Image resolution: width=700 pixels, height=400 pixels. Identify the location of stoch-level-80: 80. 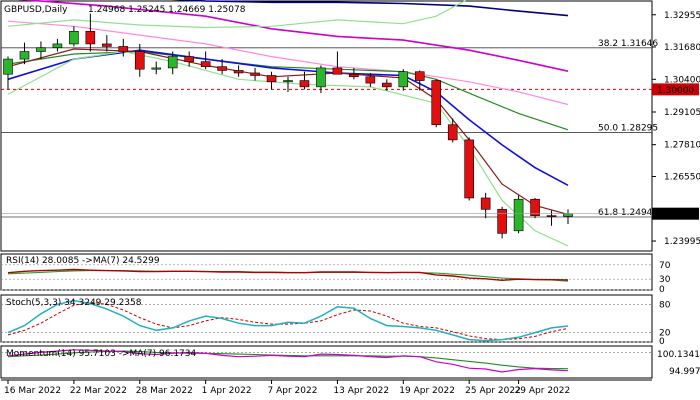
(665, 305).